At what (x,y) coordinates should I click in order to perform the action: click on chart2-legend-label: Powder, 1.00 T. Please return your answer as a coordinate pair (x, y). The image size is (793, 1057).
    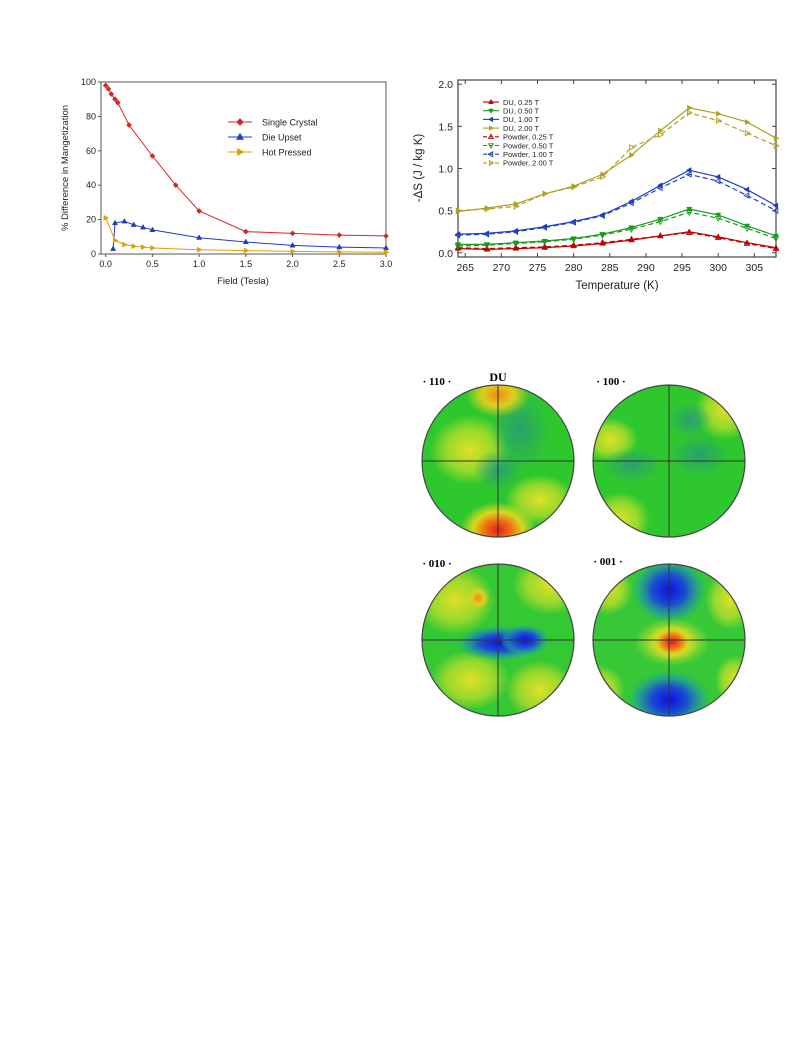
    Looking at the image, I should click on (528, 154).